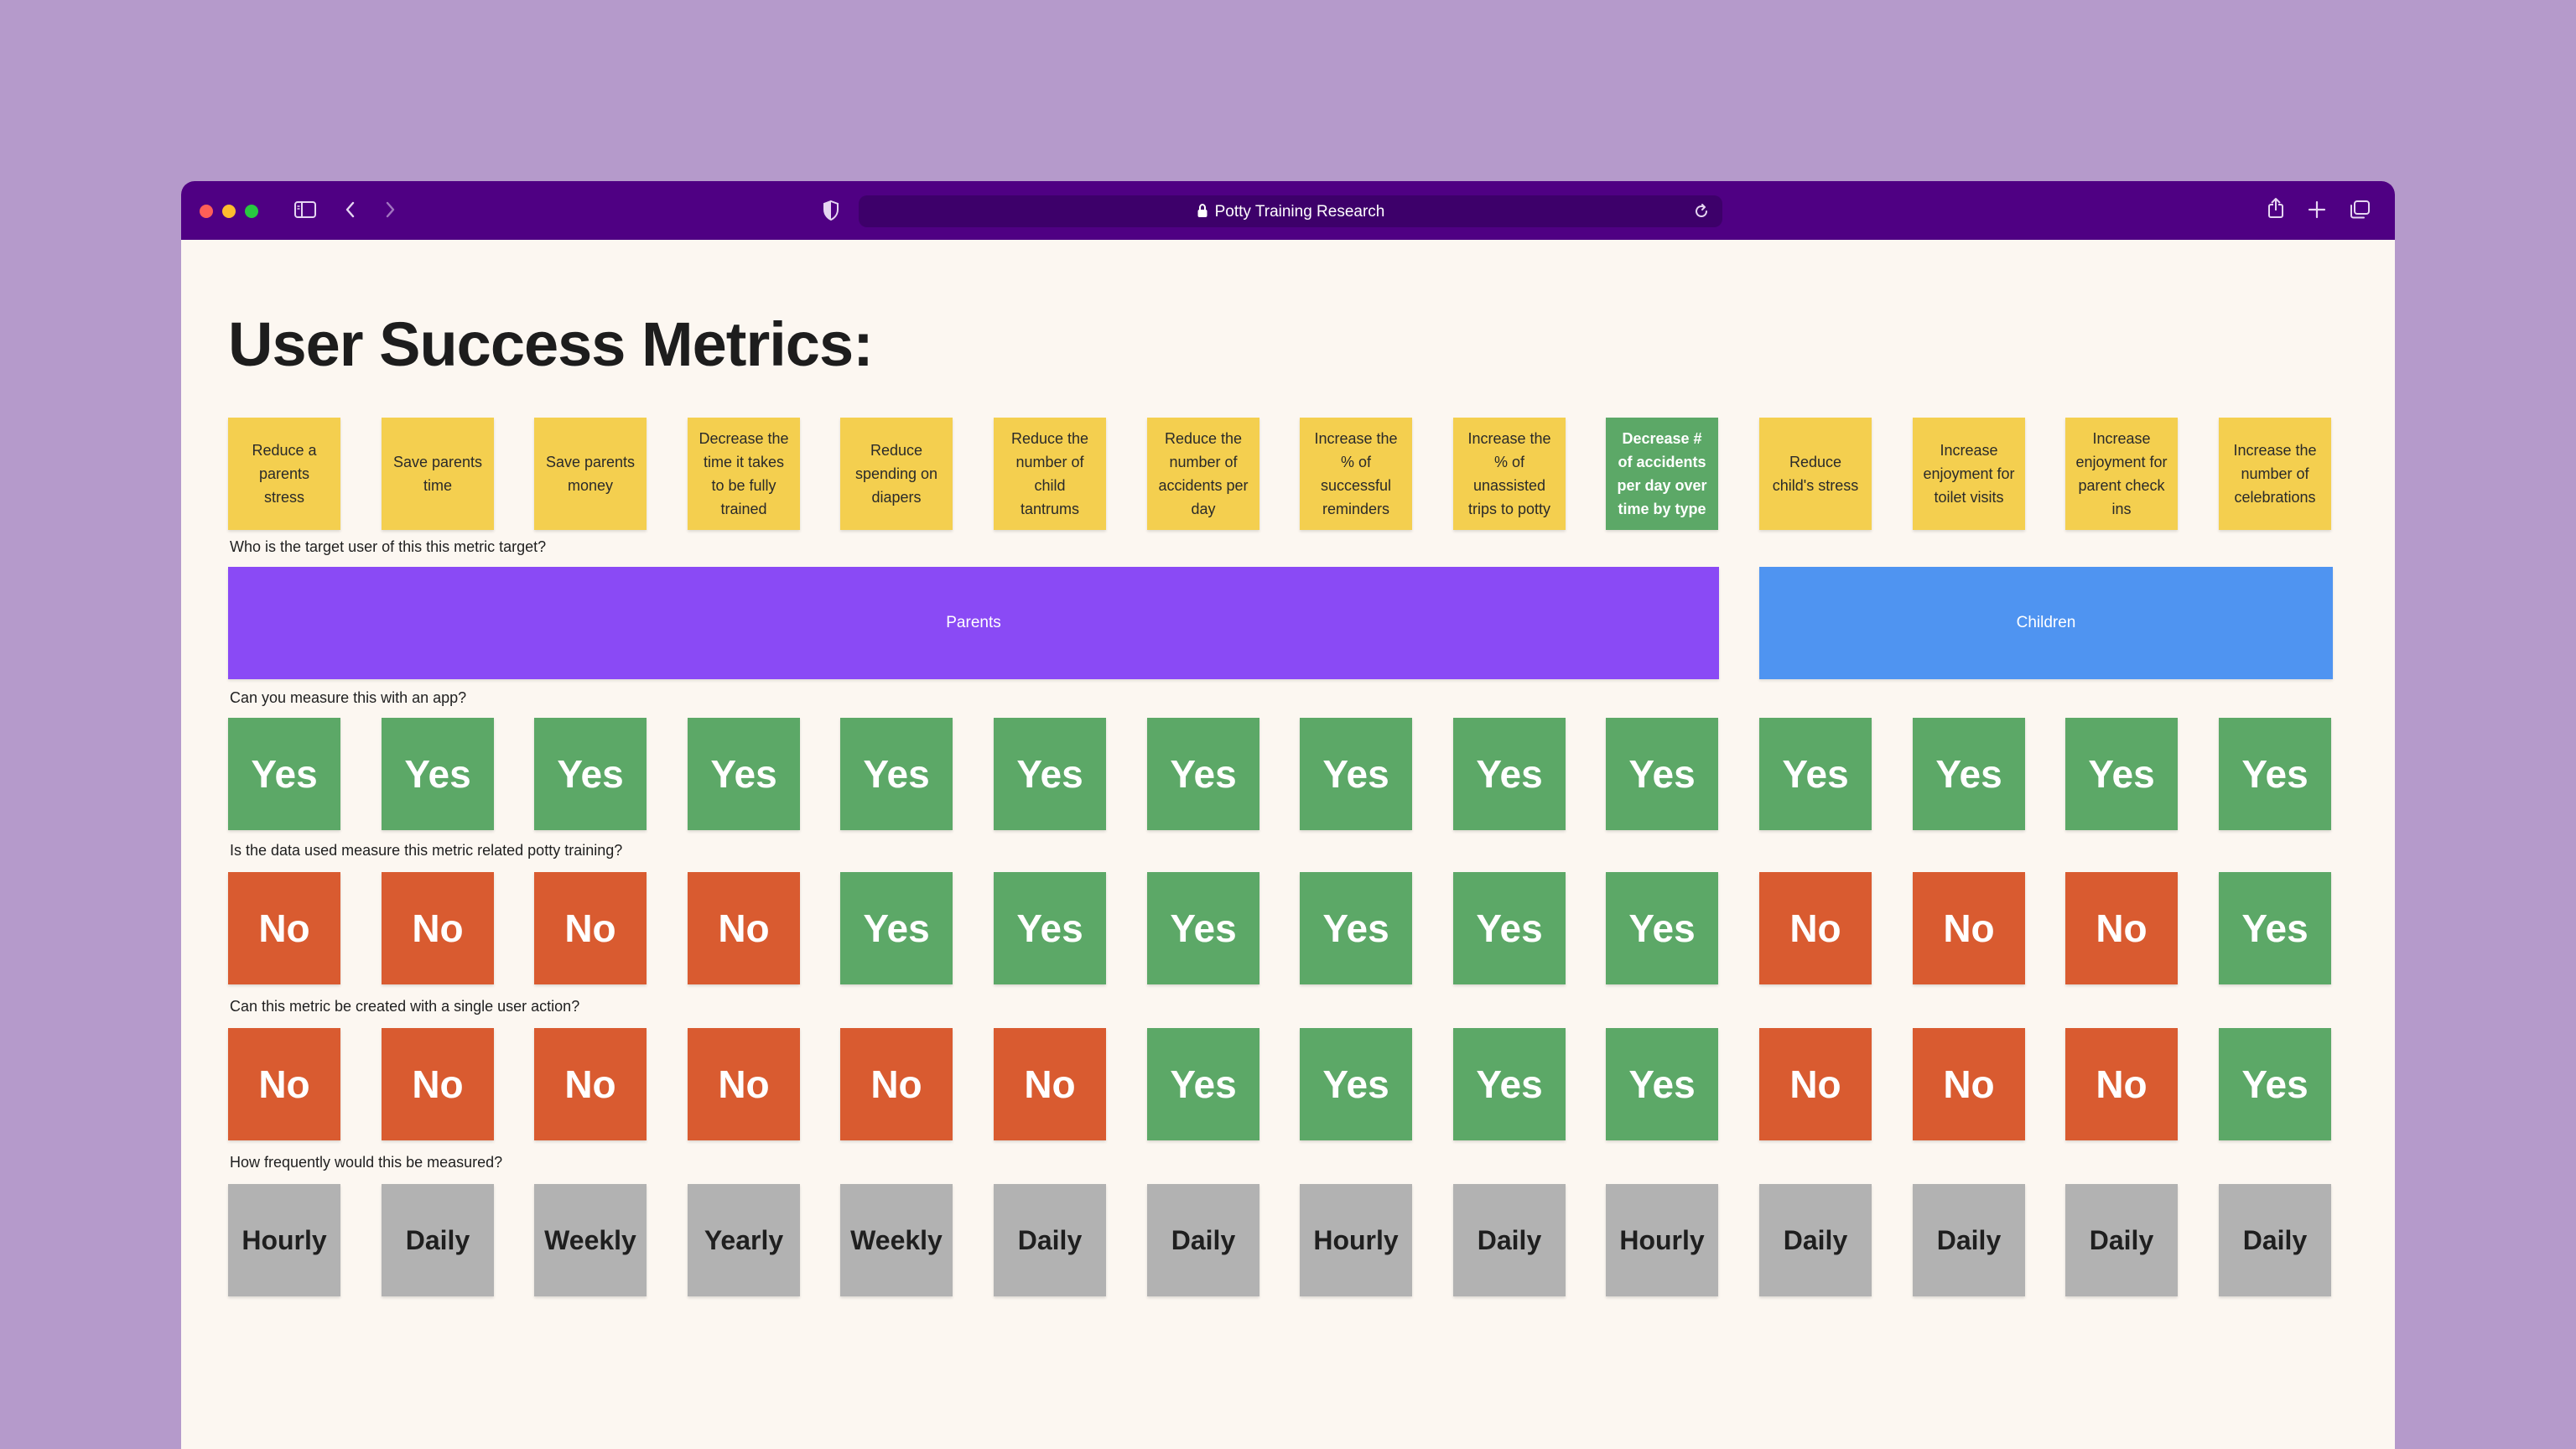 This screenshot has width=2576, height=1449. What do you see at coordinates (305, 210) in the screenshot?
I see `sidebar-toggle-icon` at bounding box center [305, 210].